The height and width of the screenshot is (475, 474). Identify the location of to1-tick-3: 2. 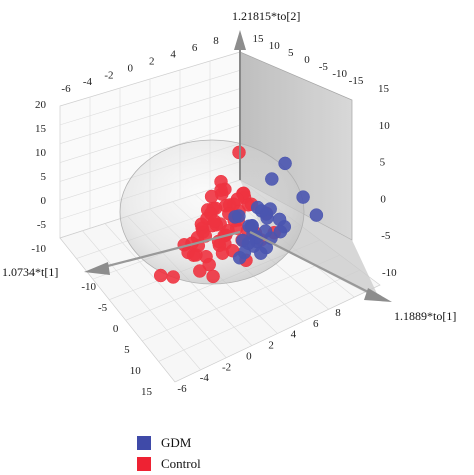
(271, 346).